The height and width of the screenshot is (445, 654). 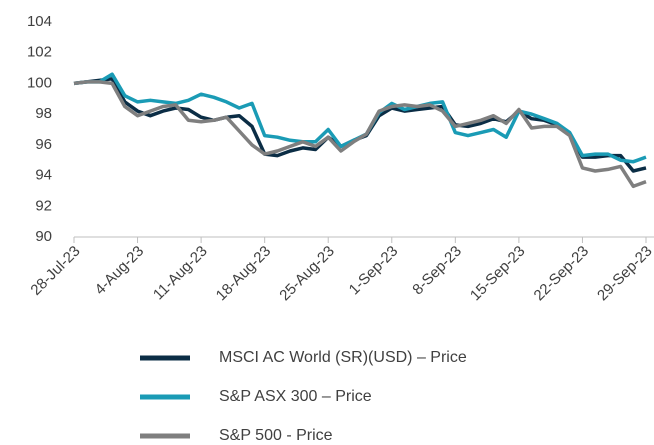 I want to click on x-tick-label: 28-Jul-23, so click(x=55, y=271).